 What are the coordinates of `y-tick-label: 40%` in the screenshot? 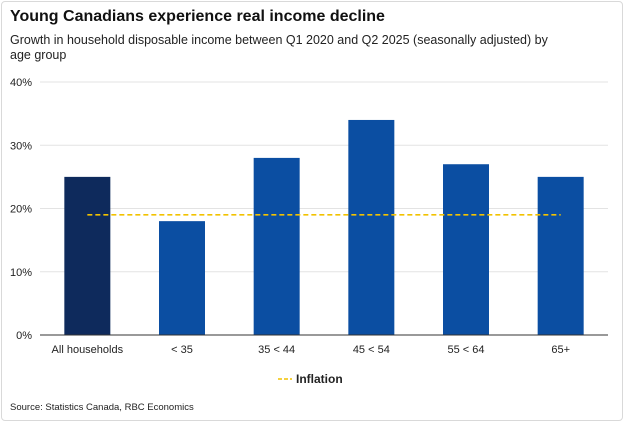 It's located at (21, 83).